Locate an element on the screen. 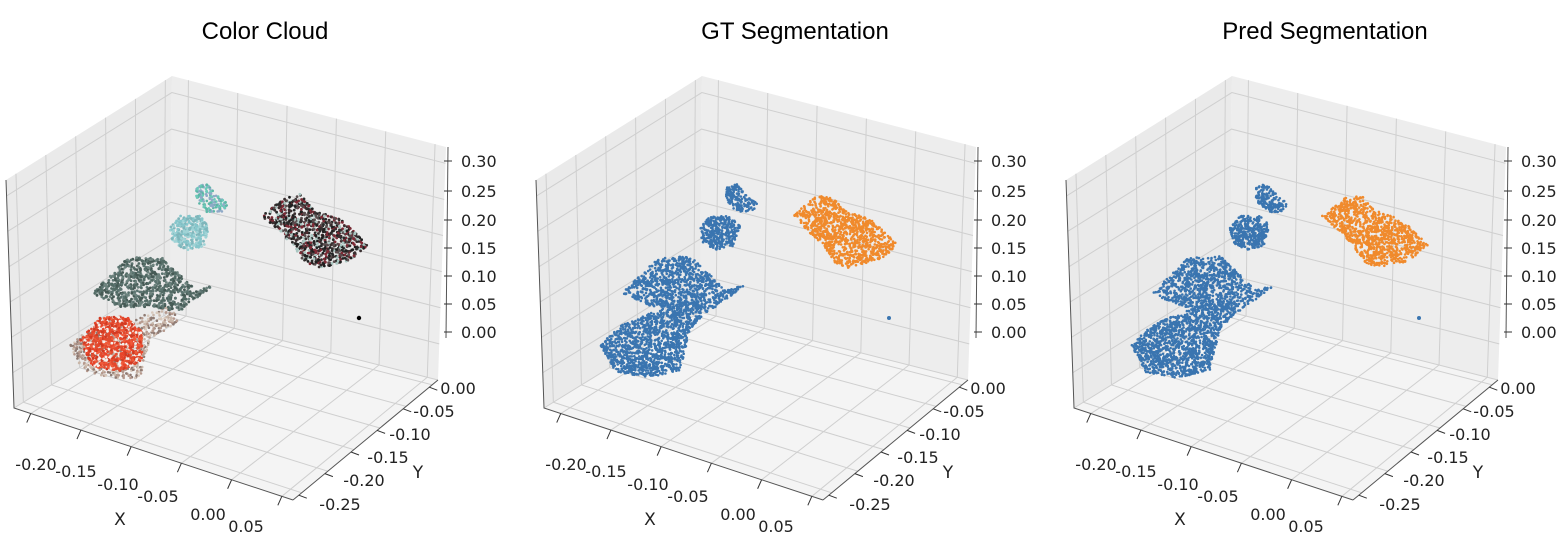 This screenshot has width=1568, height=552. point-cloud is located at coordinates (219, 281).